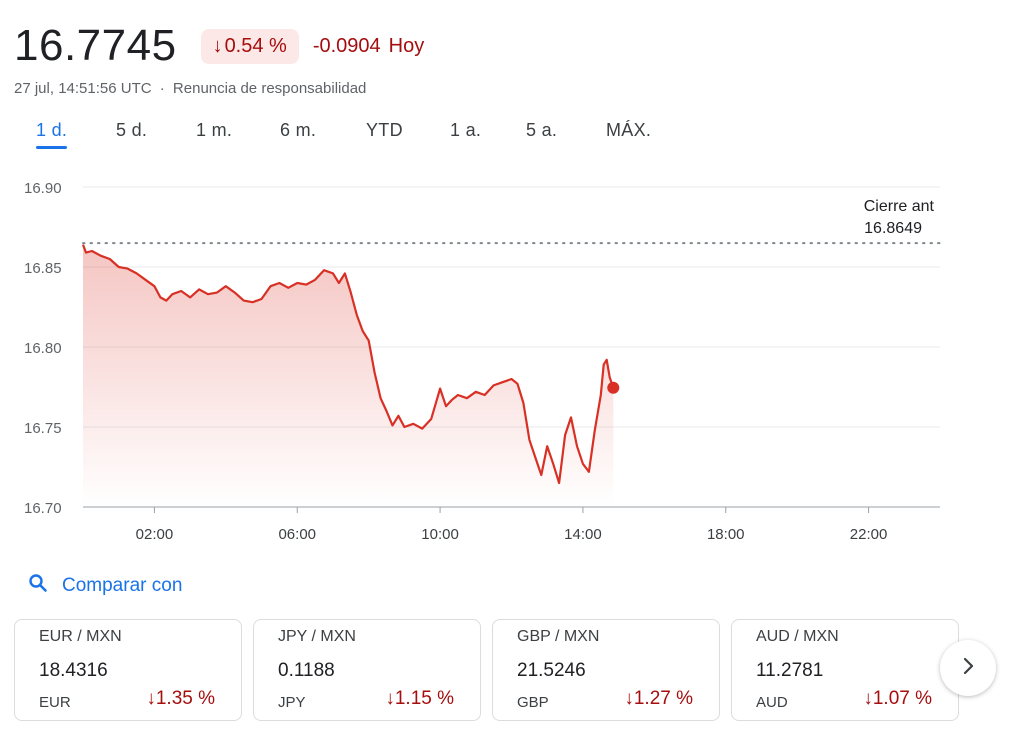 The width and height of the screenshot is (1010, 753). Describe the element at coordinates (551, 670) in the screenshot. I see `pair-value: 21.5246` at that location.